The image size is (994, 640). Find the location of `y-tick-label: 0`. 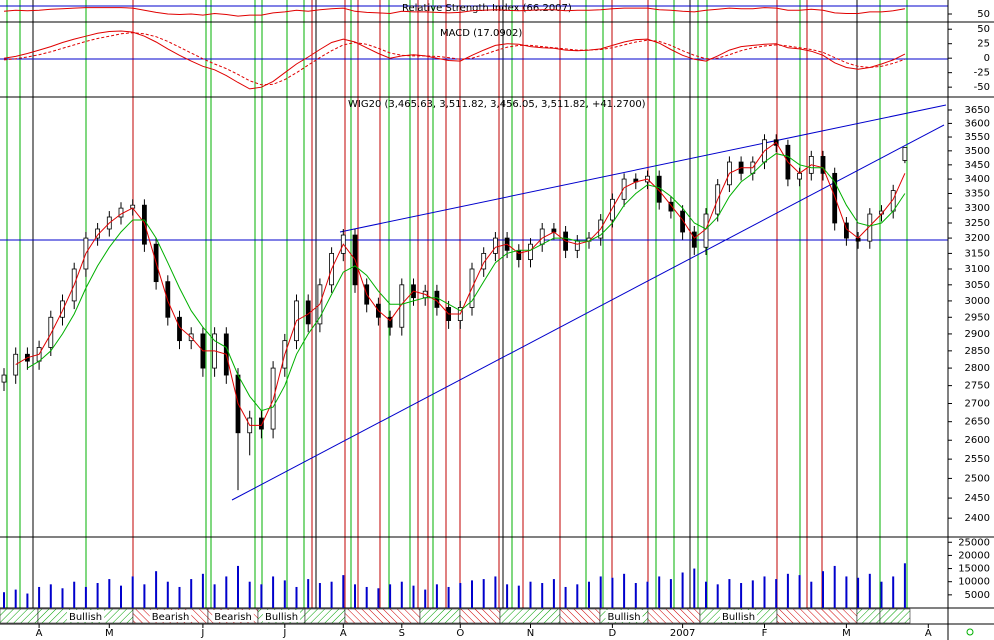

y-tick-label: 0 is located at coordinates (987, 58).